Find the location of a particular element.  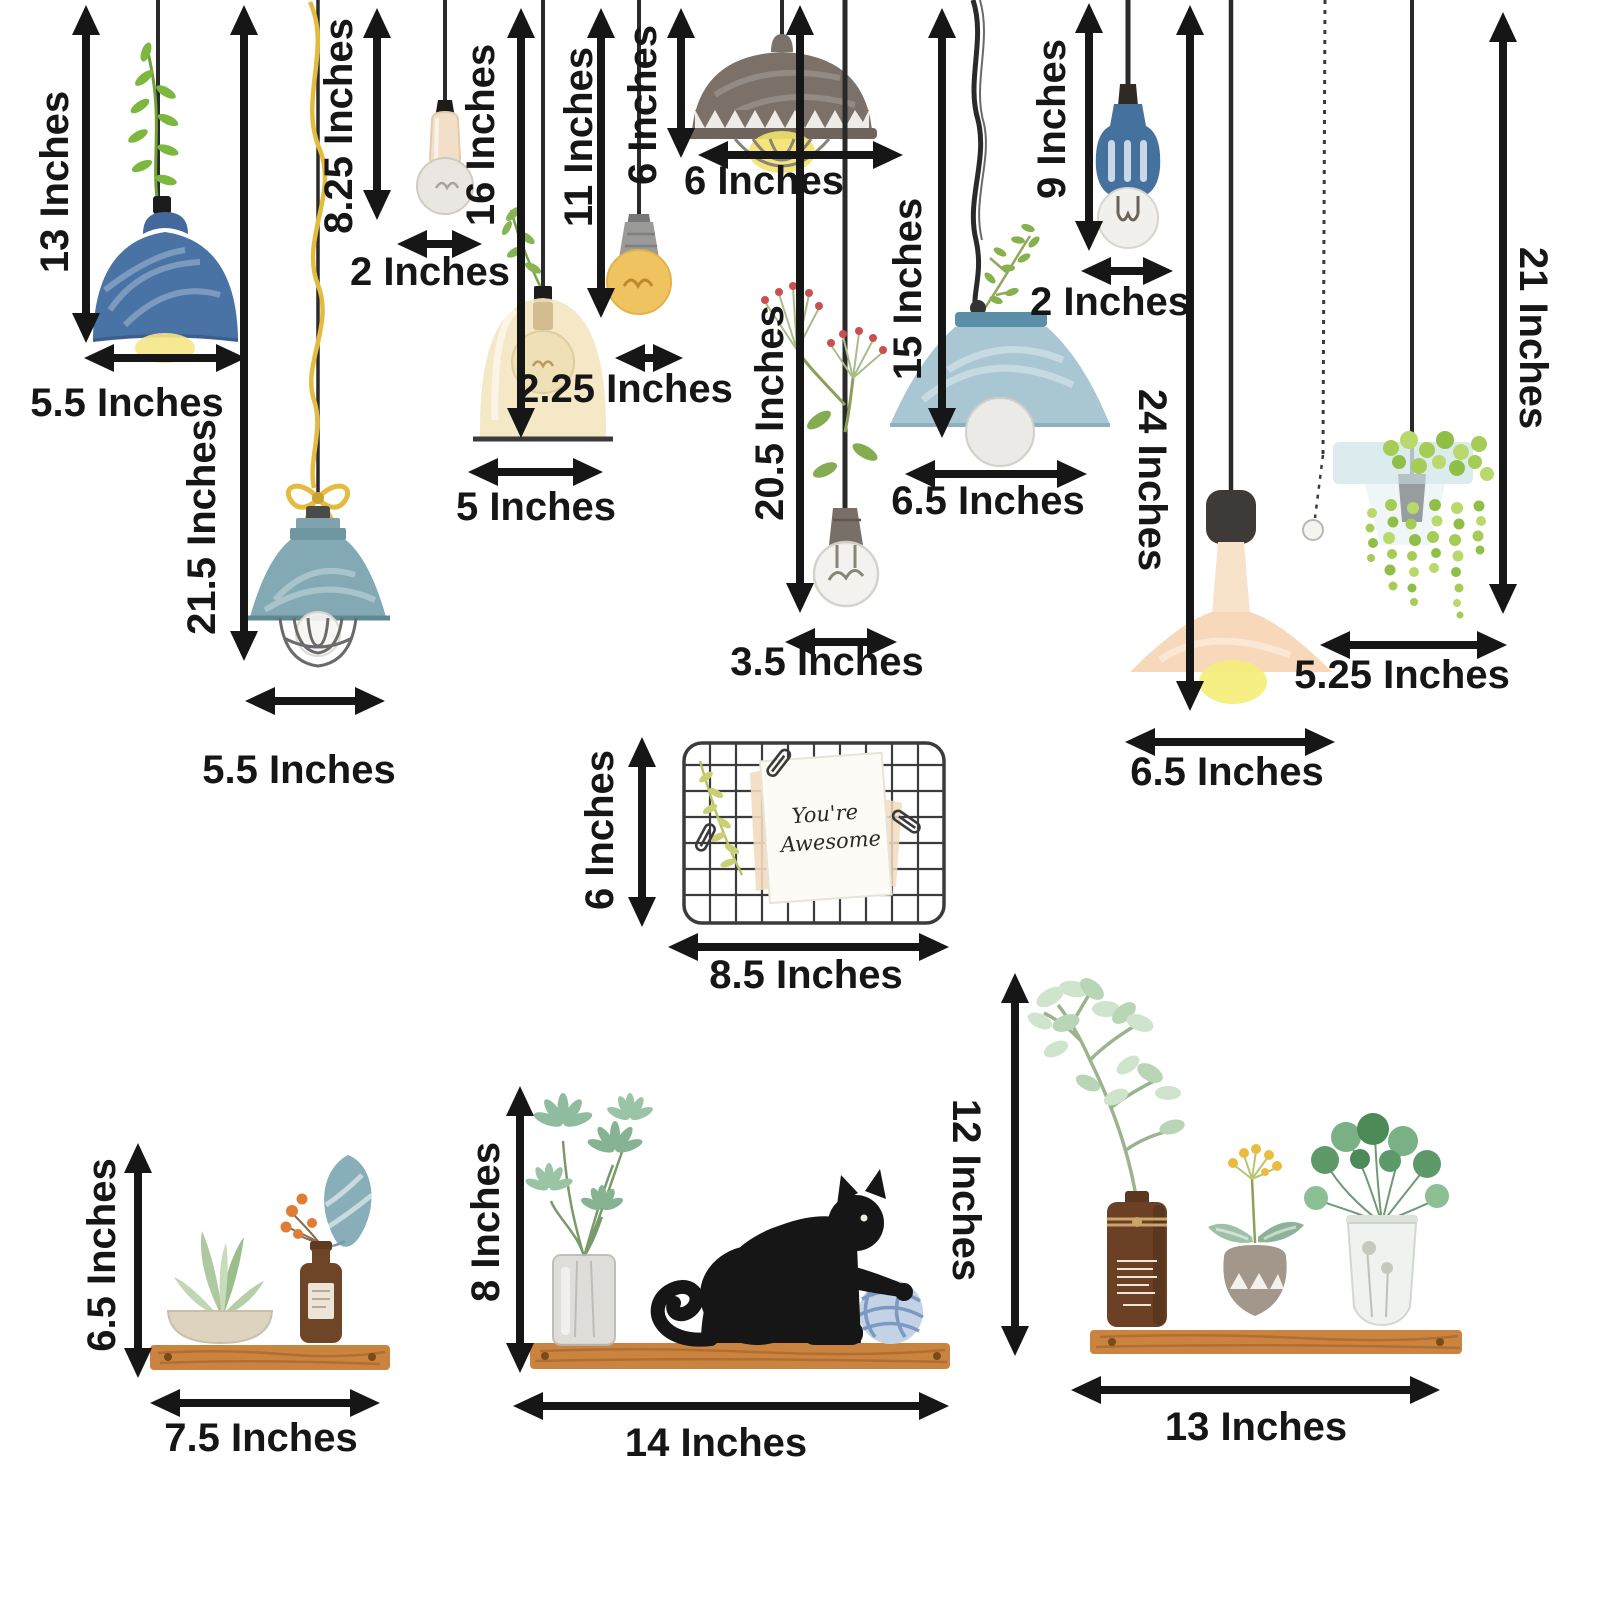

pendant-blue-cap-bulb-height-arrow is located at coordinates (1089, 127).